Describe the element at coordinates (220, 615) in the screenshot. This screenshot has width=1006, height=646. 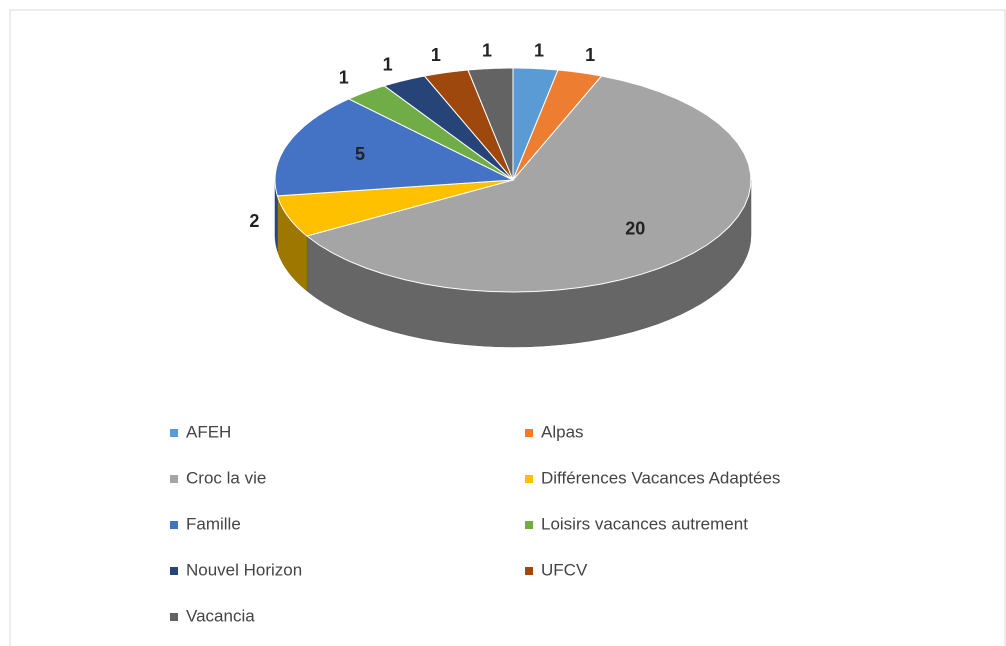
I see `legend-label: Vacancia` at that location.